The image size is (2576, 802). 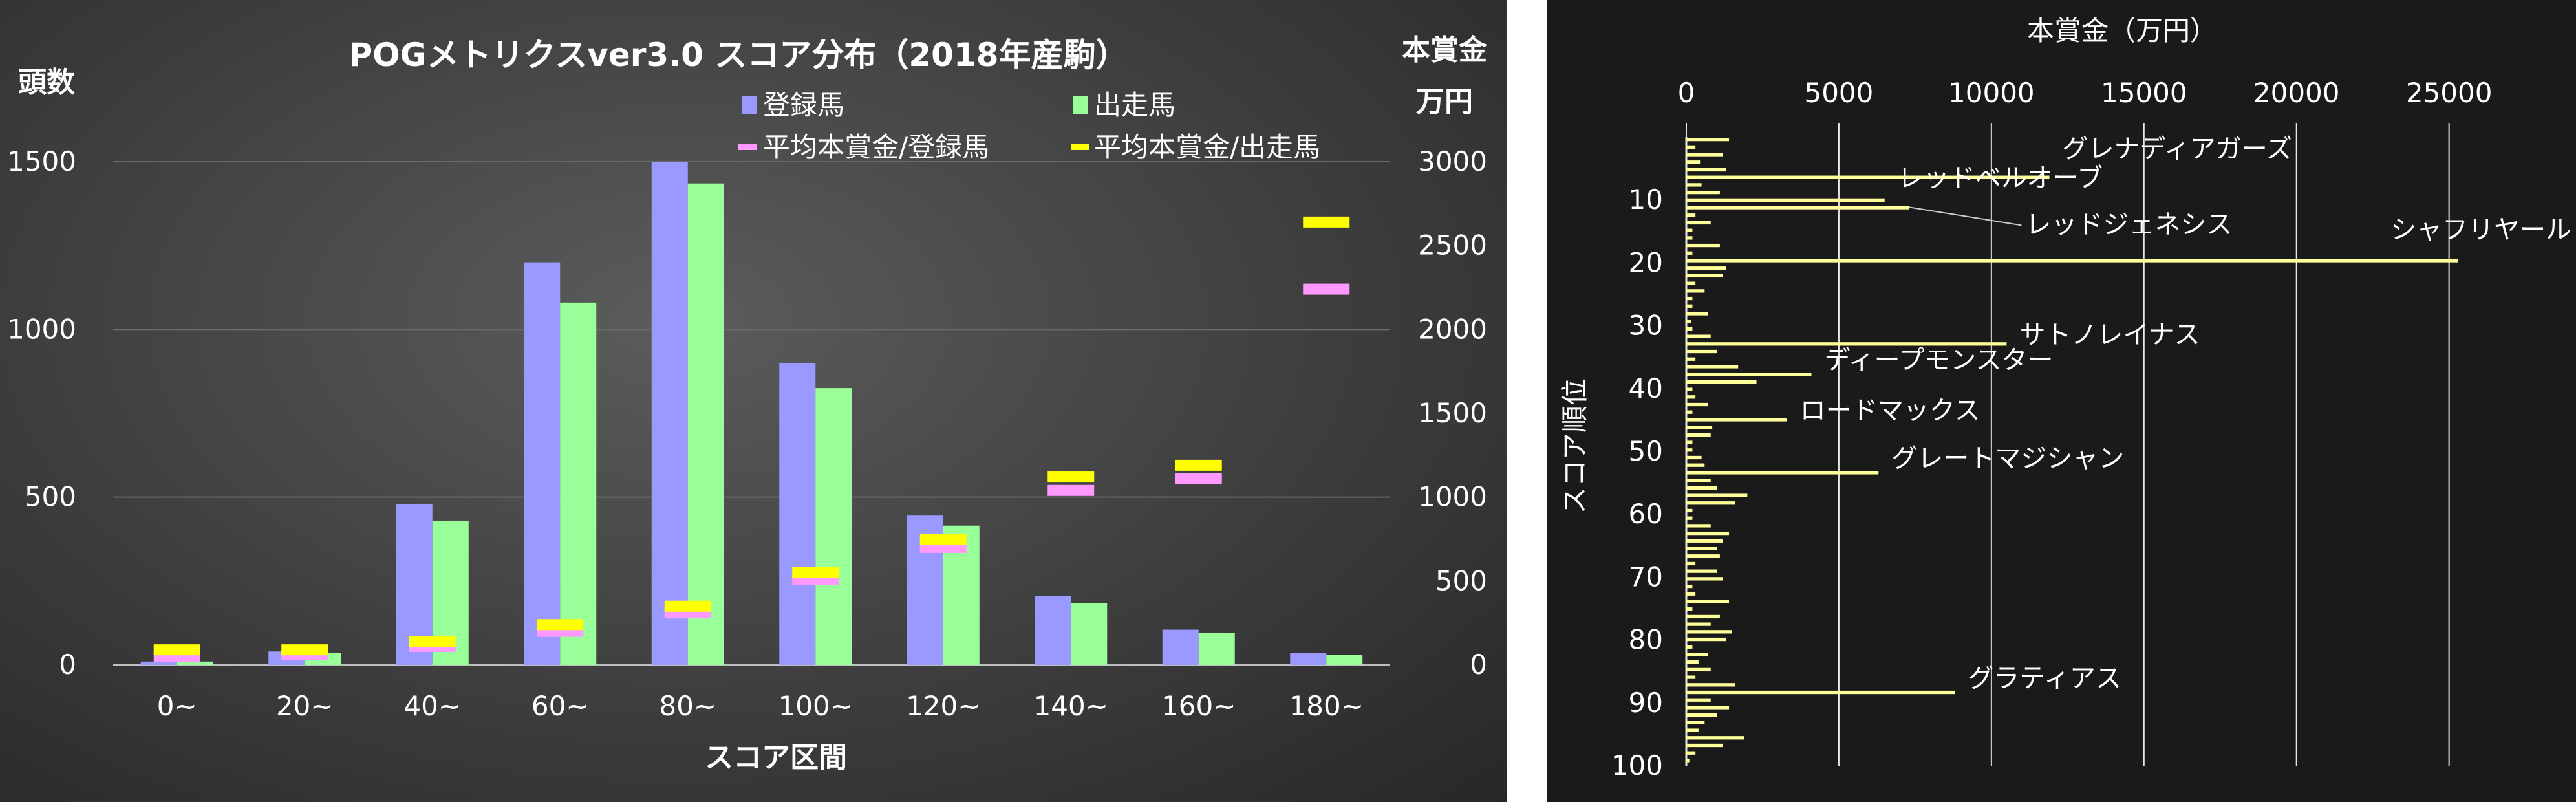 I want to click on left-tick-label: 0, so click(x=67, y=664).